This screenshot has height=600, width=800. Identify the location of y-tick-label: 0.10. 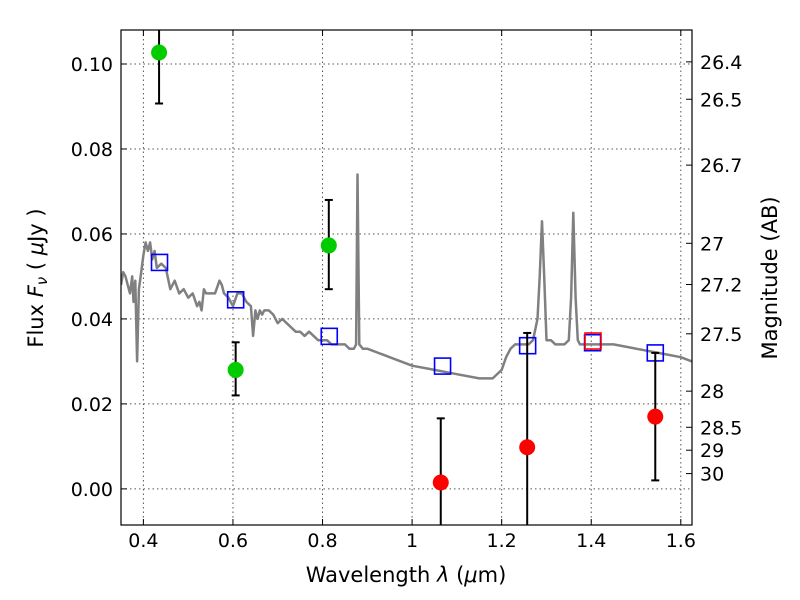
(92, 65).